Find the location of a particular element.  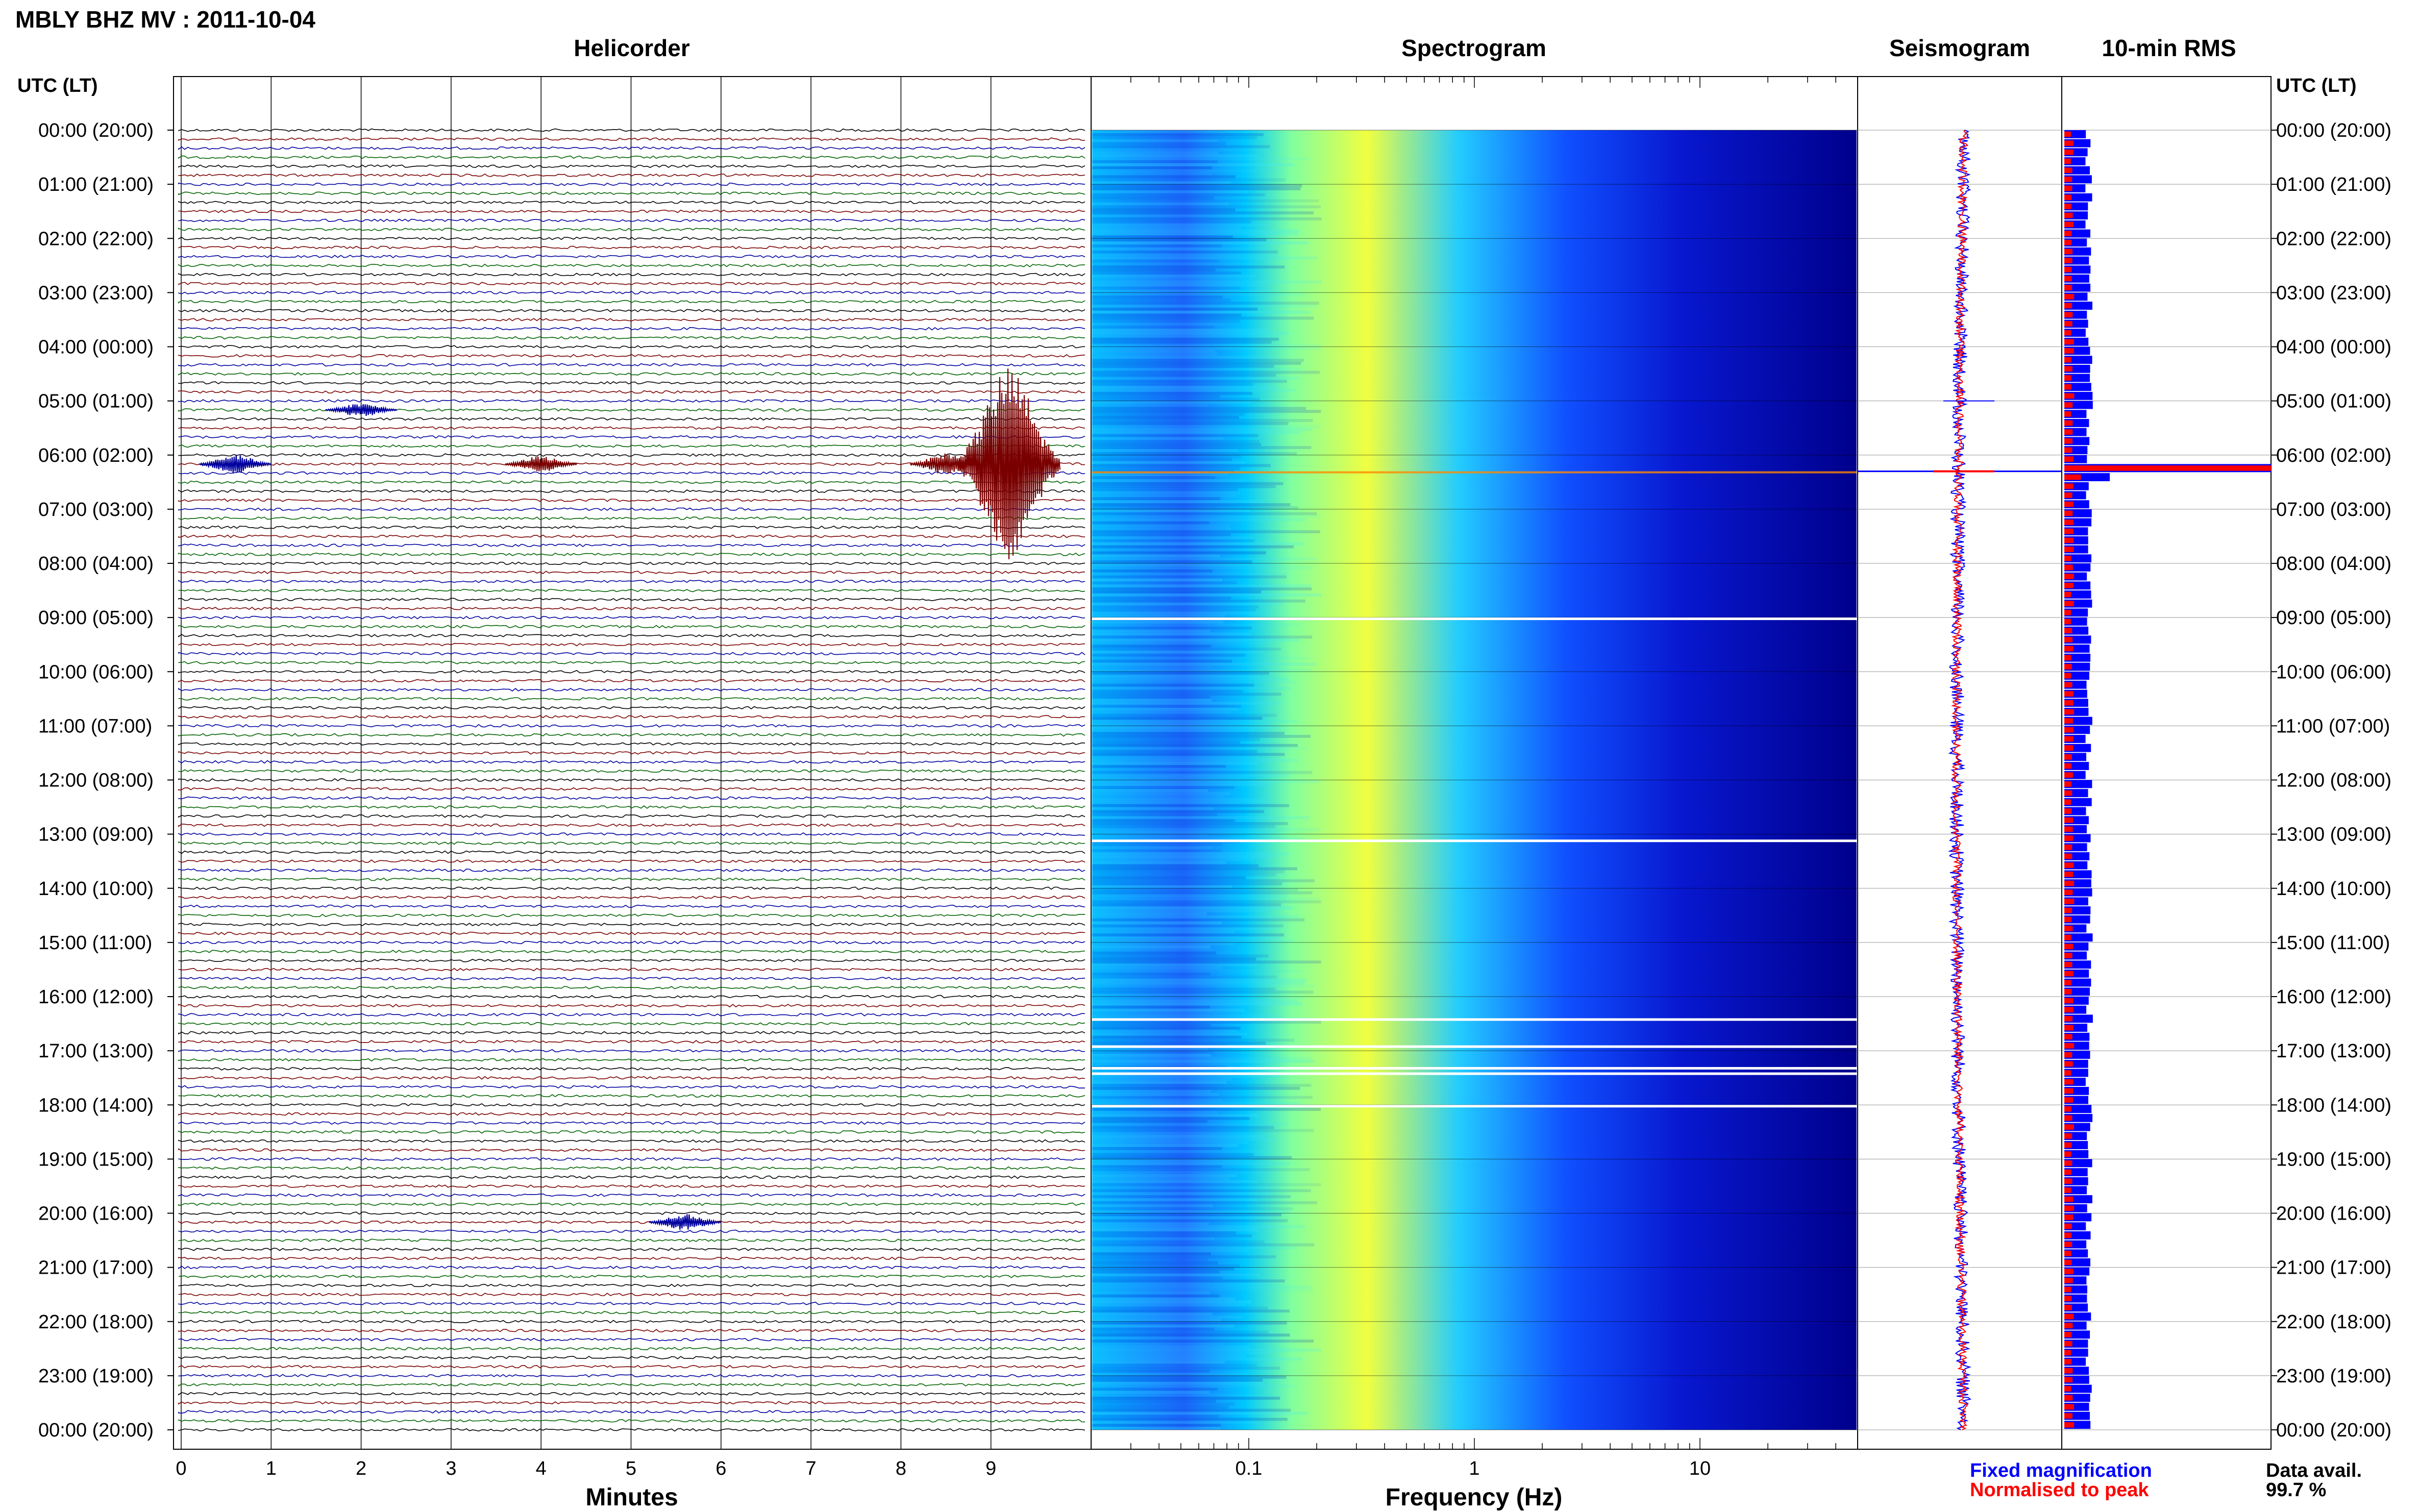

hour-label-left: 13:00 (09:00) is located at coordinates (96, 835).